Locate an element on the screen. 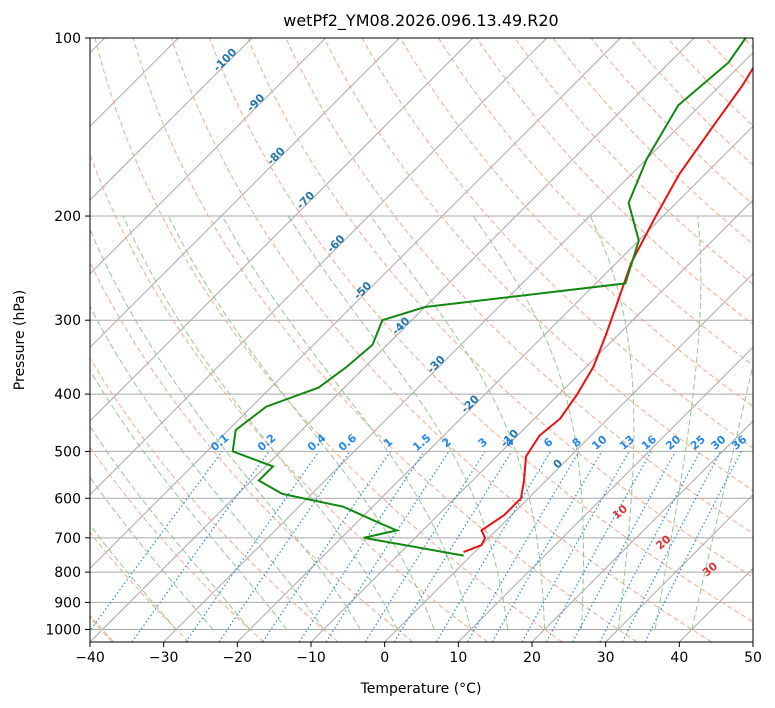 This screenshot has height=708, width=775. x-axis-label: Temperature (°C) is located at coordinates (421, 689).